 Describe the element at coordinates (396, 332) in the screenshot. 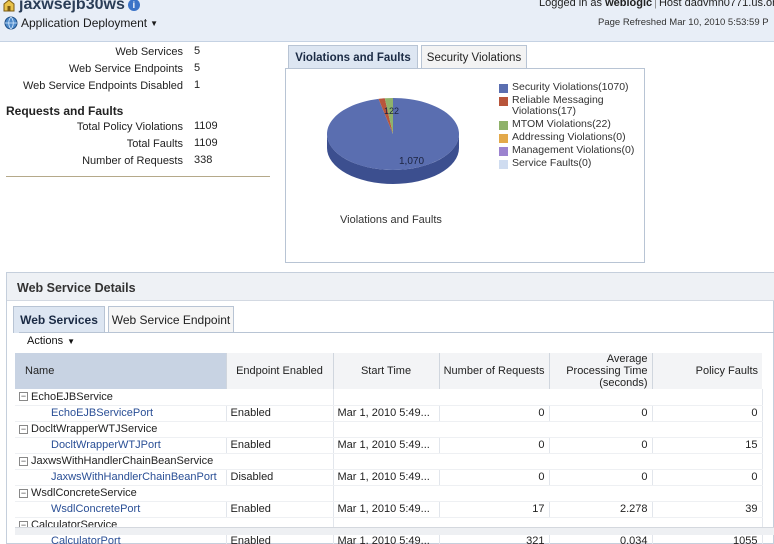

I see `tab-underline` at that location.